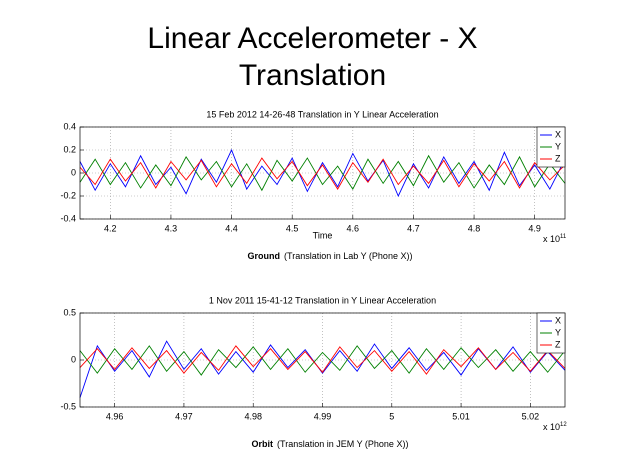  What do you see at coordinates (69, 312) in the screenshot?
I see `y-tick-label: 0.5` at bounding box center [69, 312].